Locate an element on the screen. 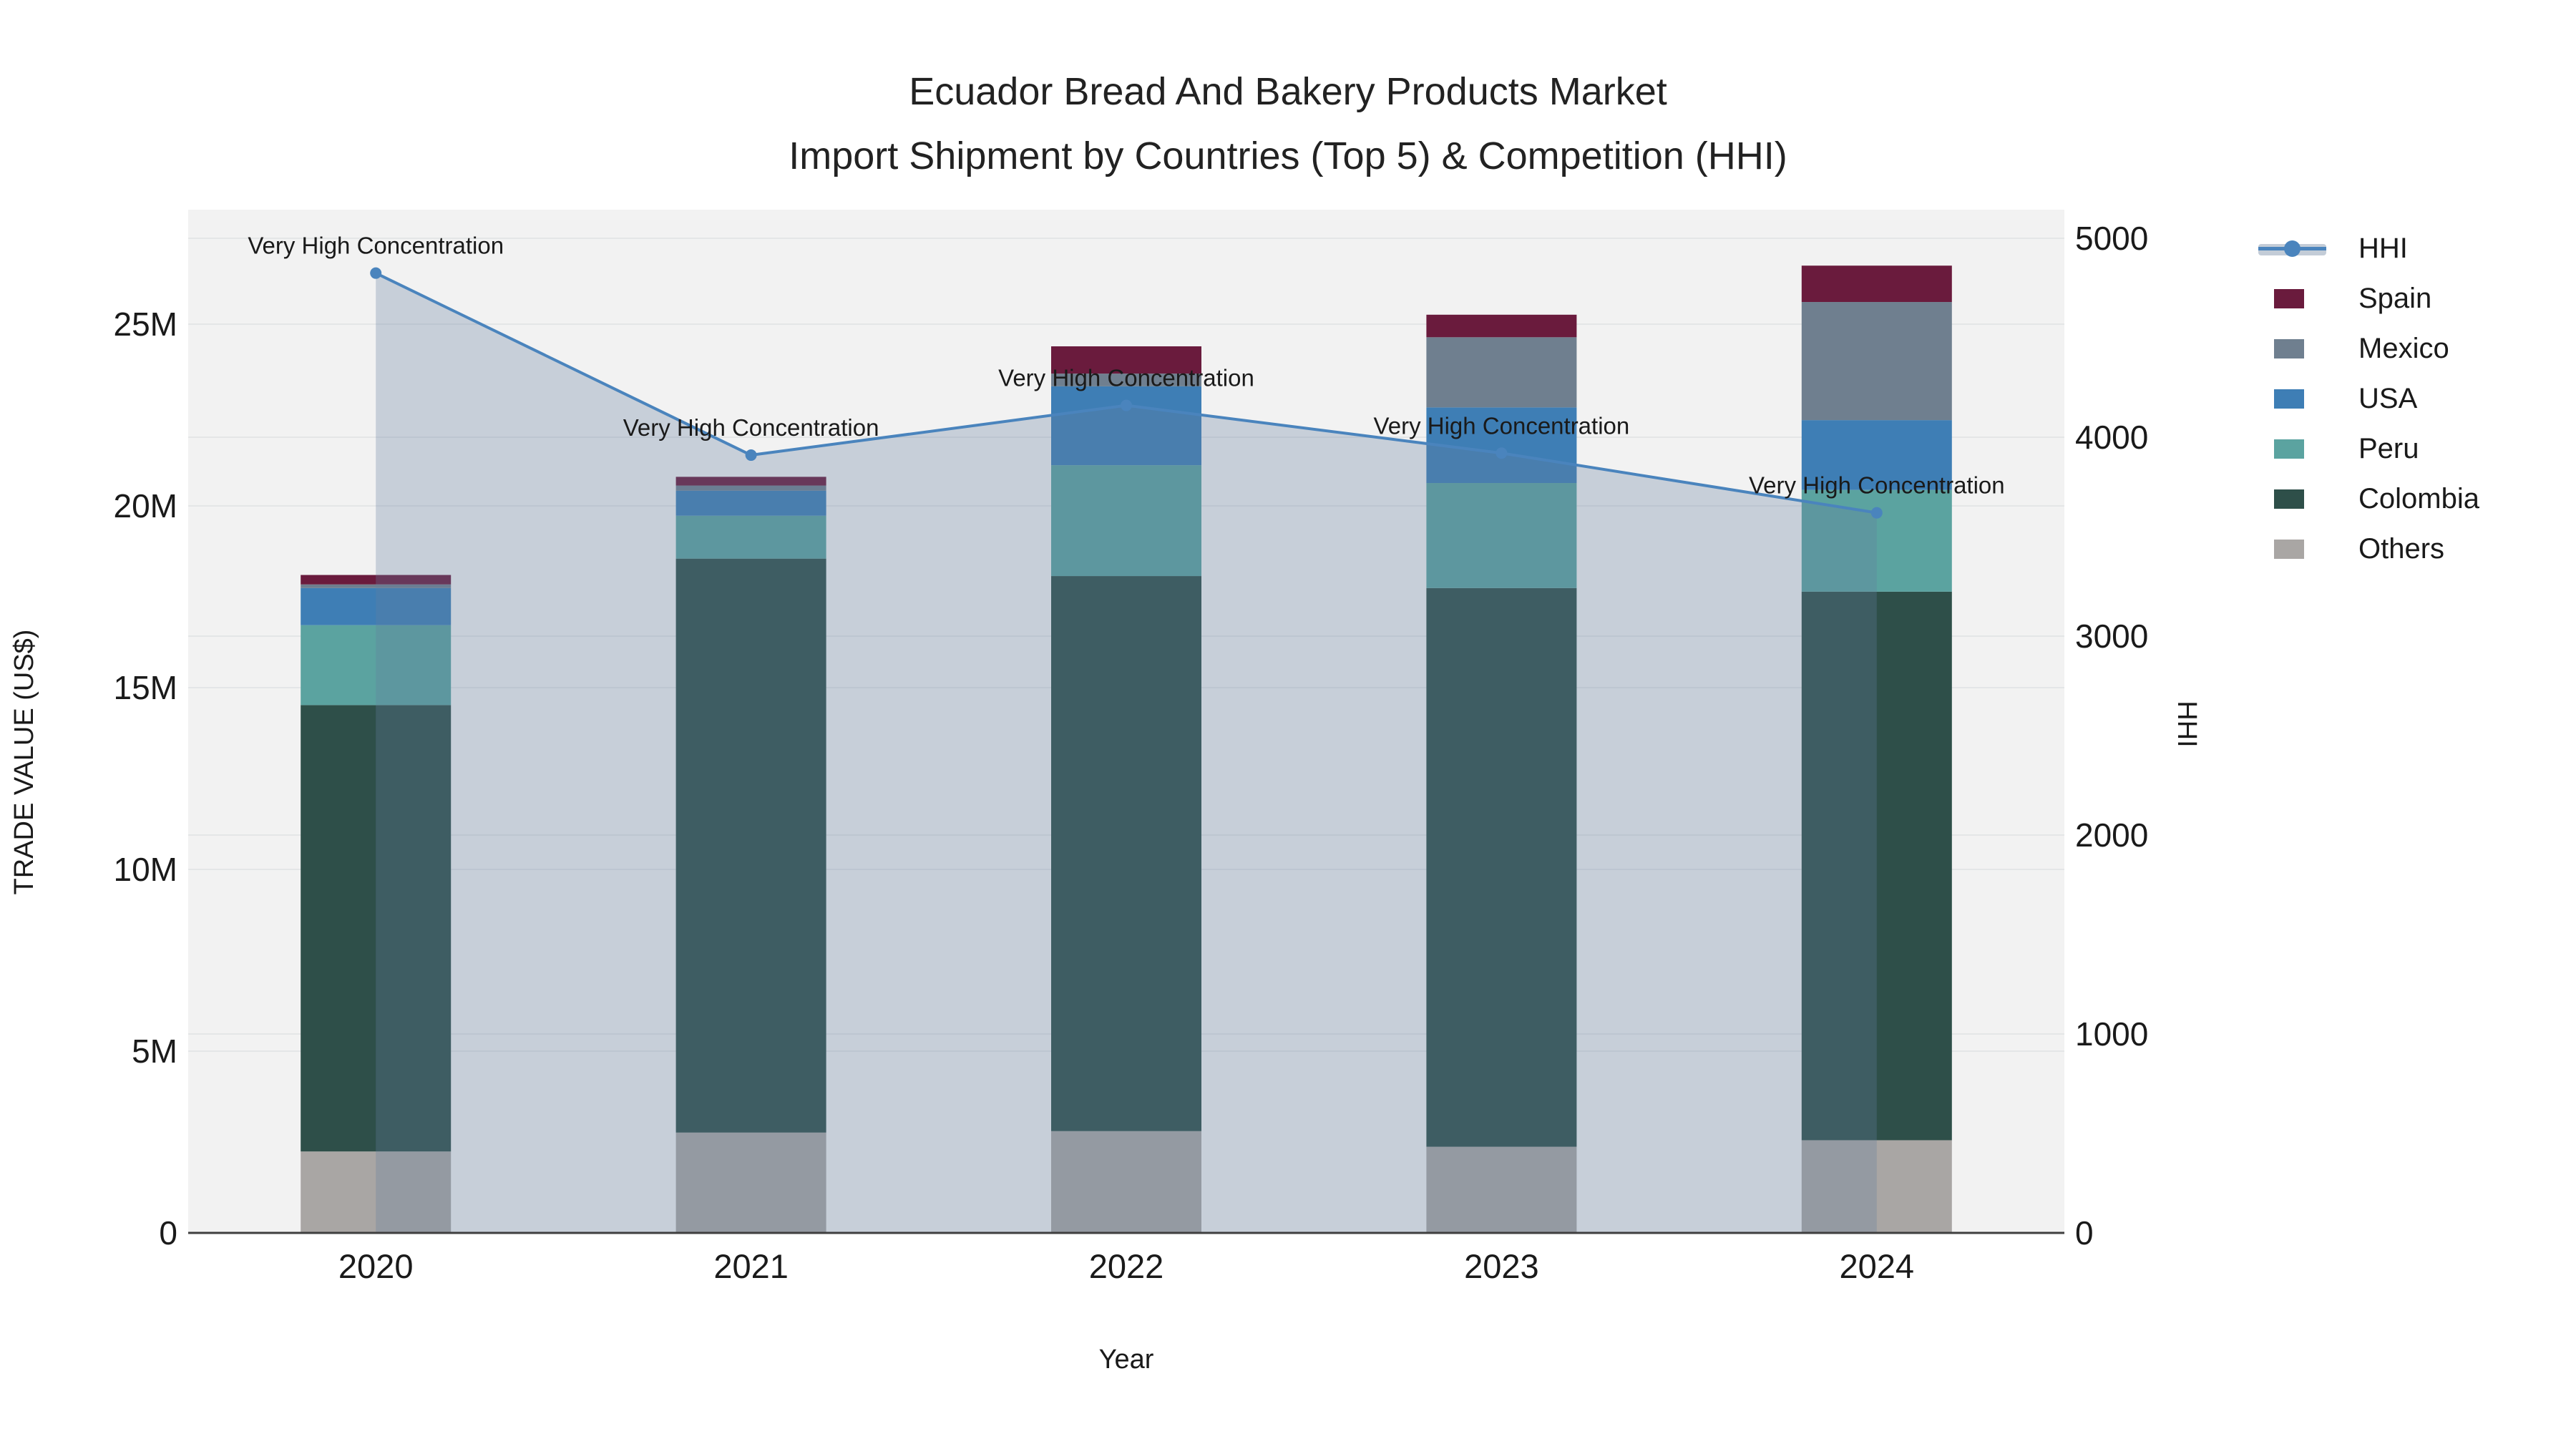 Image resolution: width=2576 pixels, height=1449 pixels. right-tick-0: 0 is located at coordinates (2084, 1233).